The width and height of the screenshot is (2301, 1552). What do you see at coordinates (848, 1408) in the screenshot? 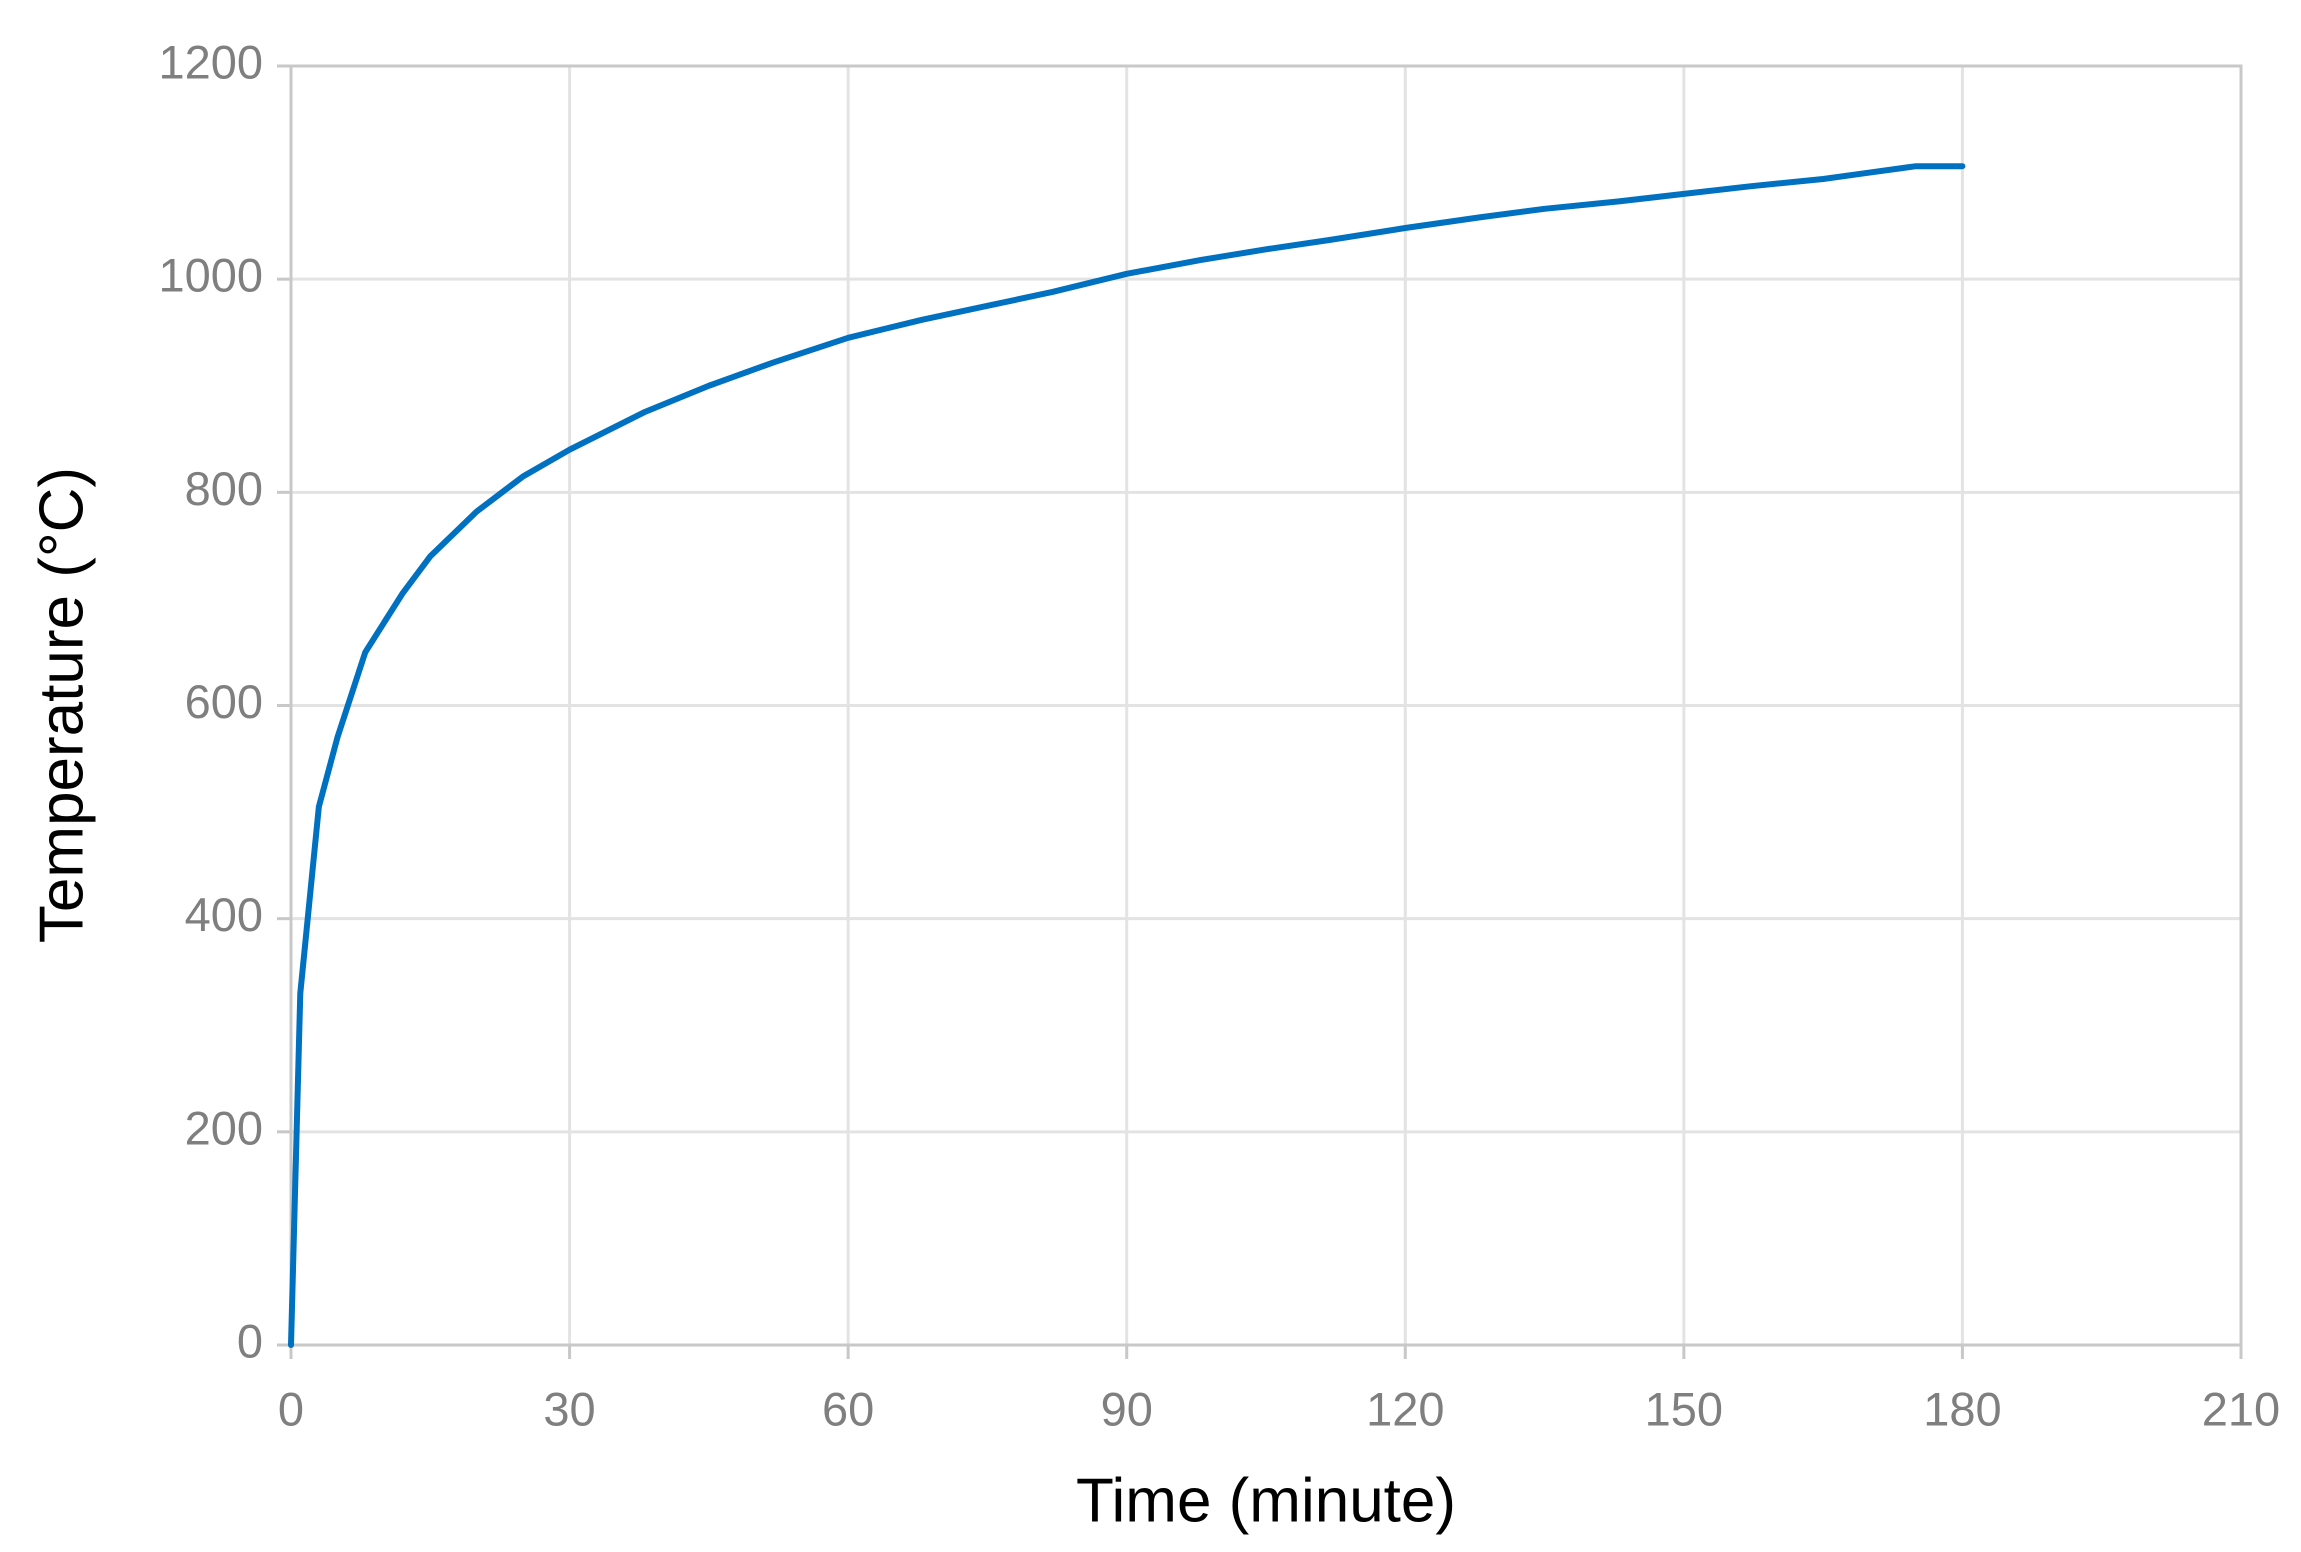
I see `x-tick-label: 60` at bounding box center [848, 1408].